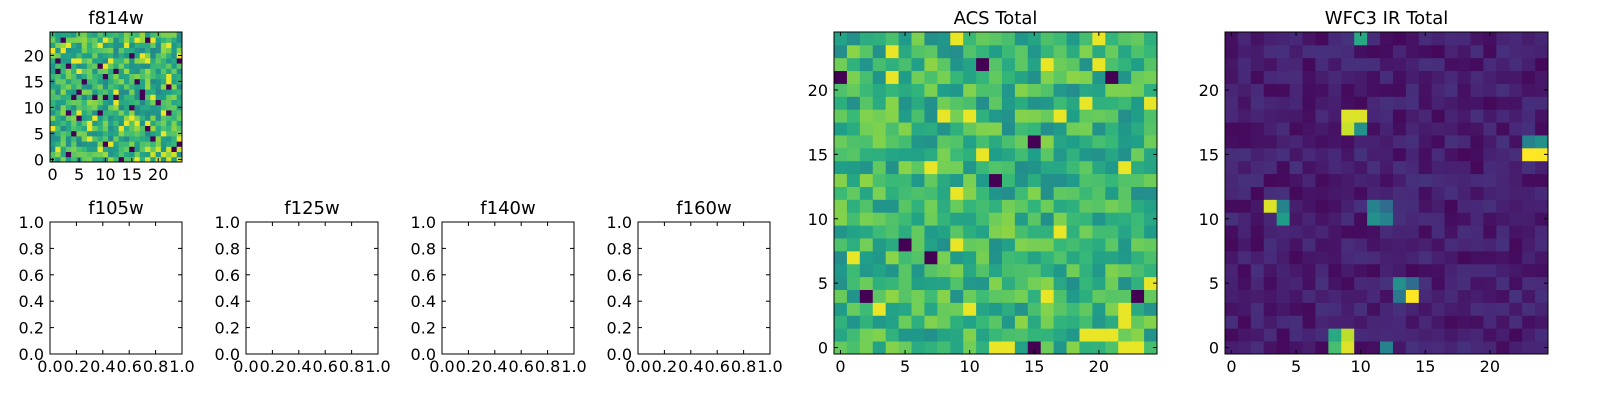 The width and height of the screenshot is (1600, 400). Describe the element at coordinates (690, 366) in the screenshot. I see `x-tick-label: 0.4` at that location.